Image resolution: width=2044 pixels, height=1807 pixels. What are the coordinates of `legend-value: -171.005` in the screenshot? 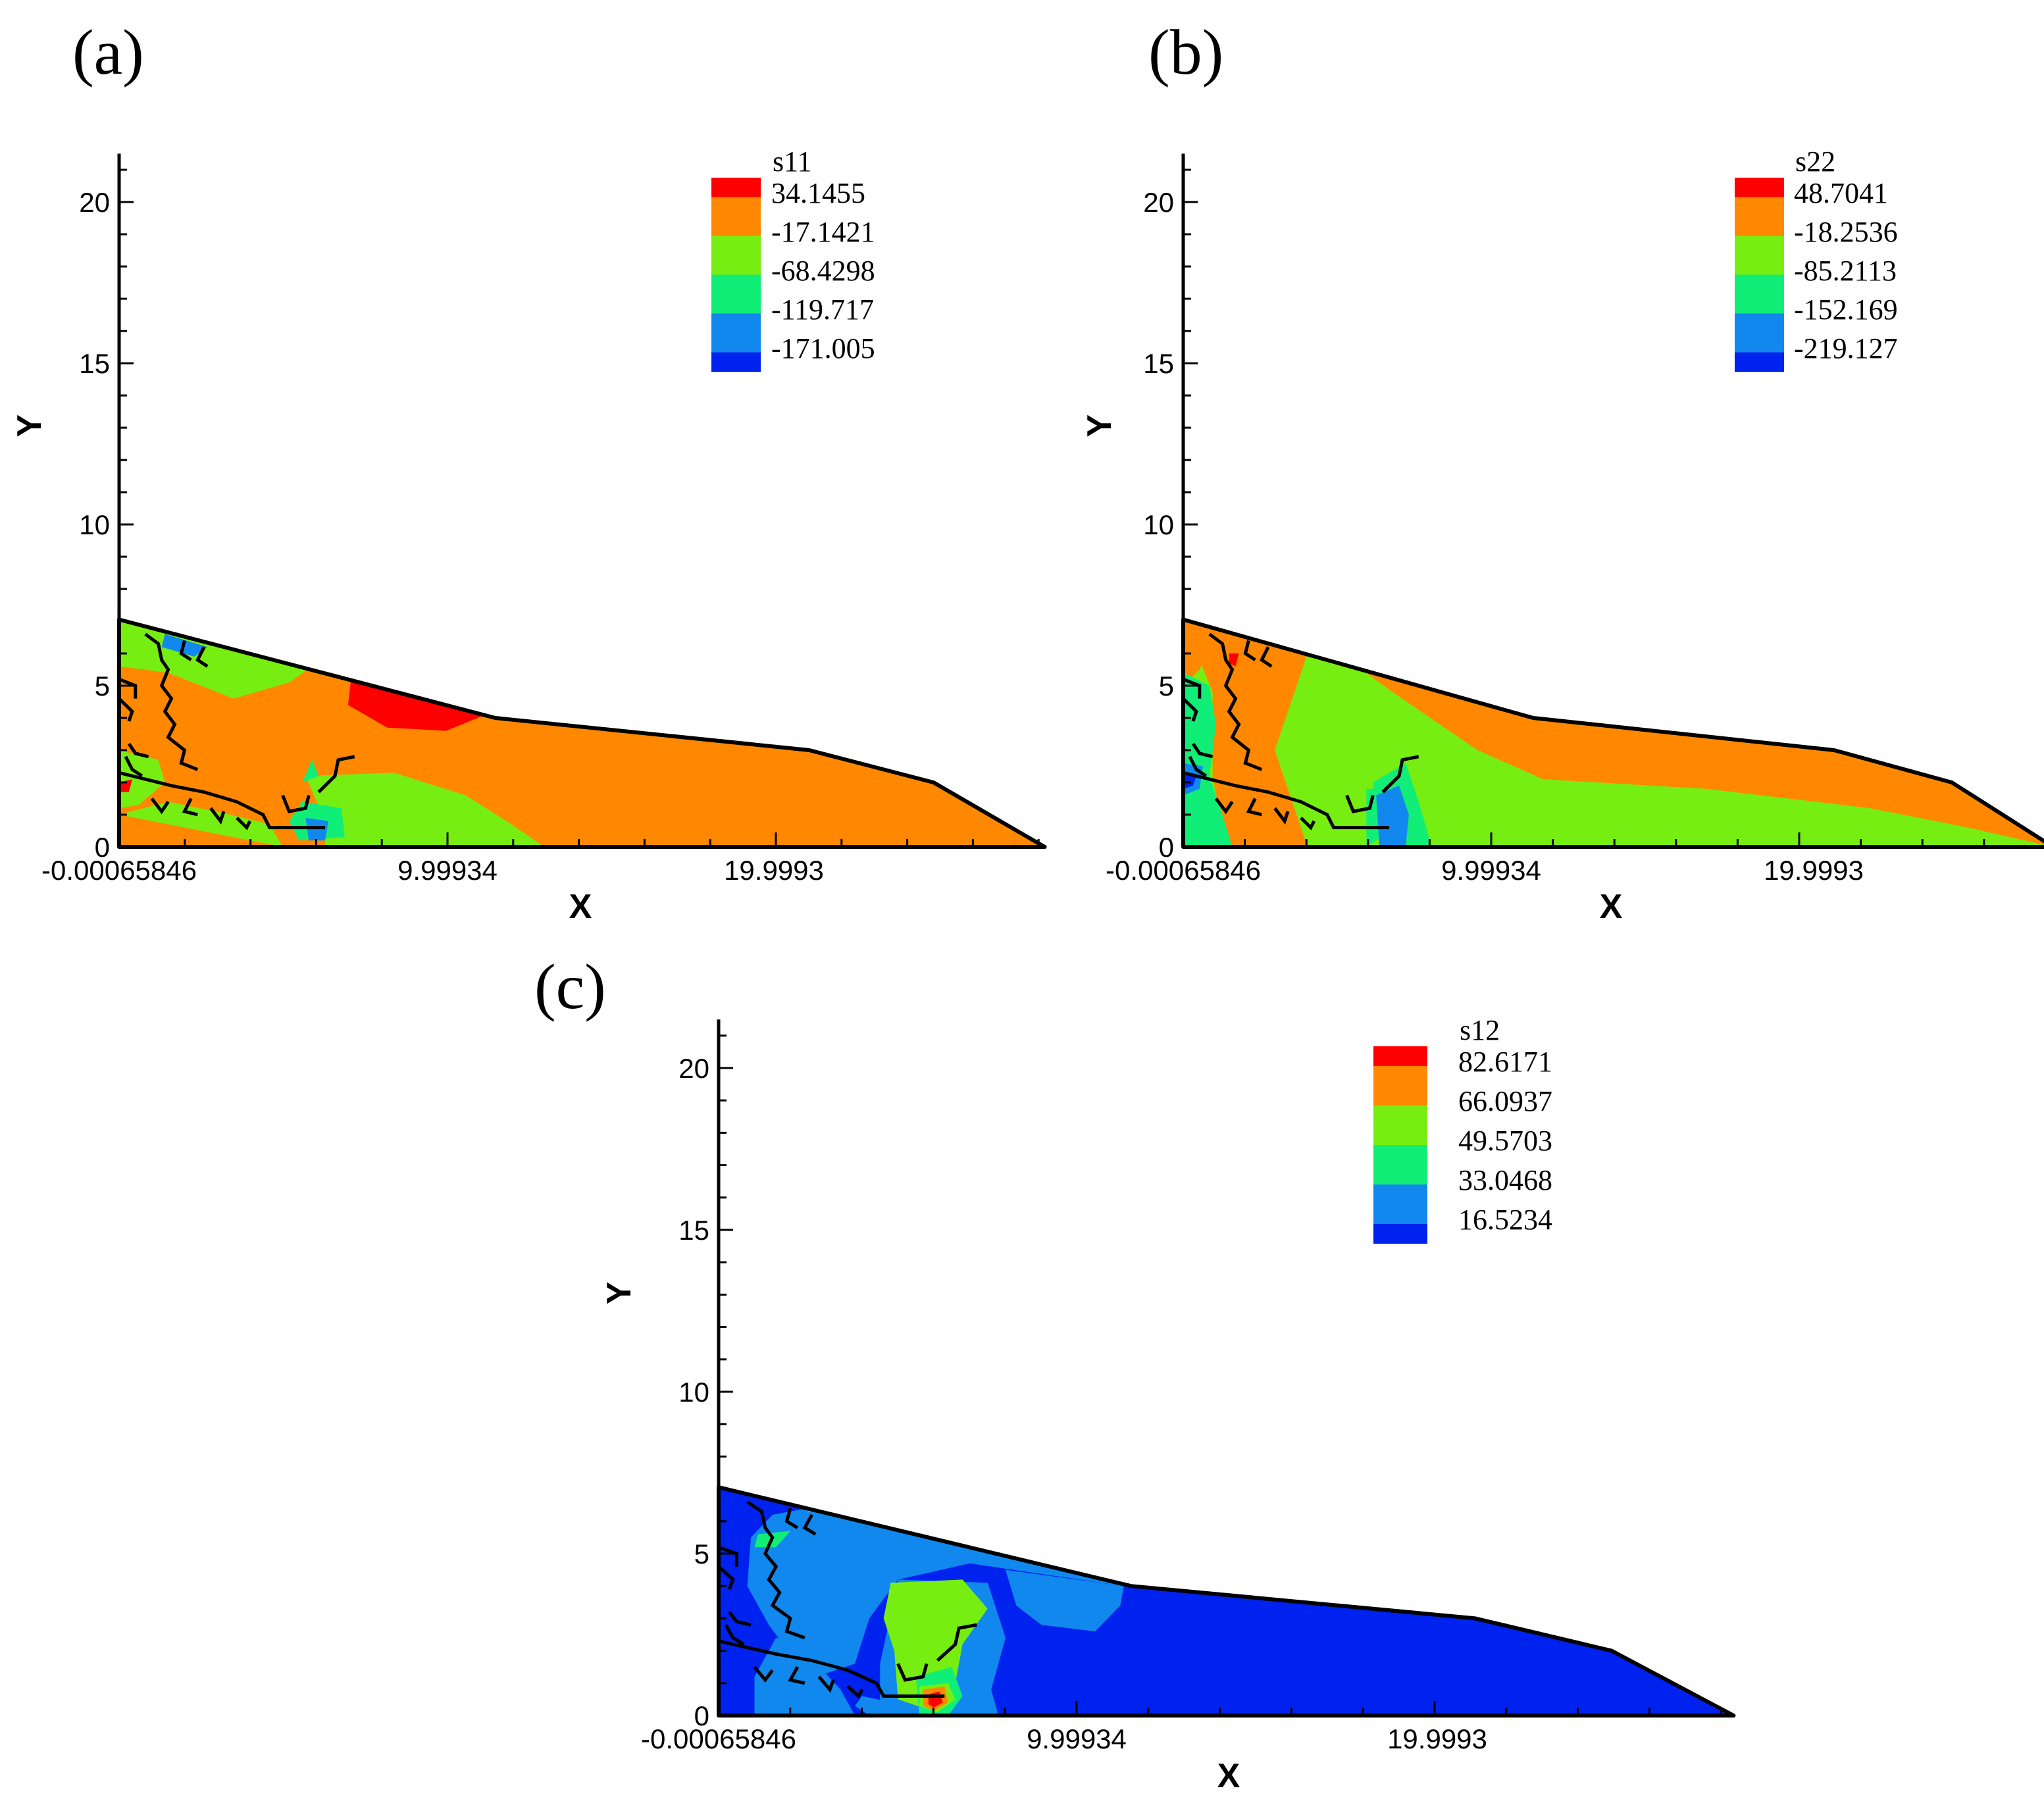 It's located at (823, 348).